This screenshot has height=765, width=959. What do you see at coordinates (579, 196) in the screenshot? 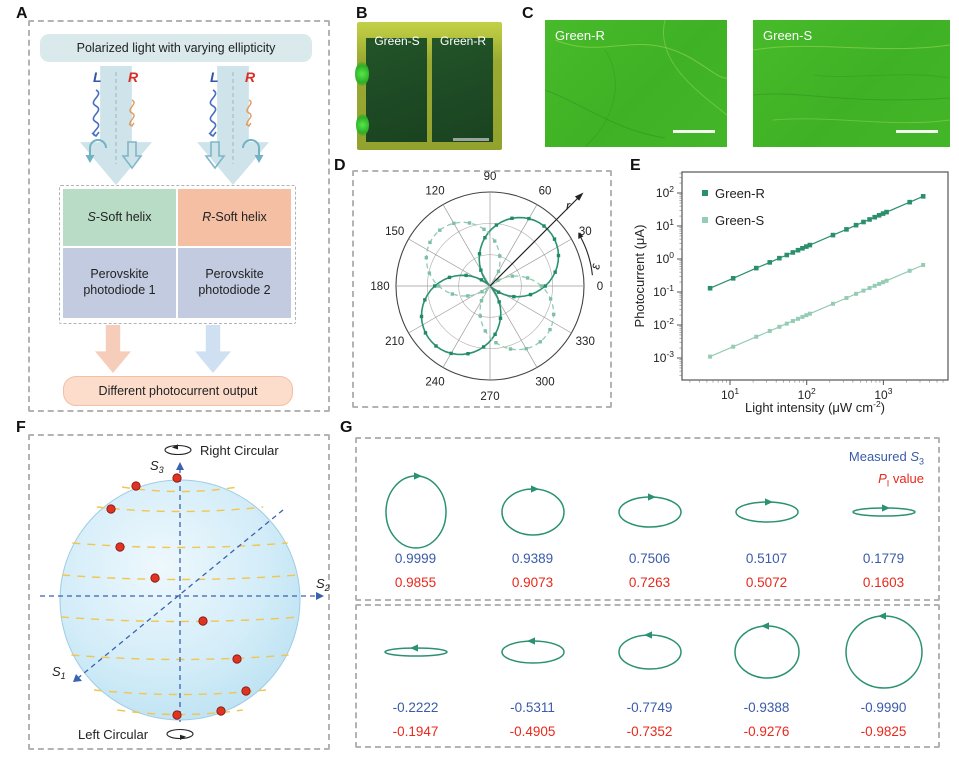
I see `radial-arrowhead` at bounding box center [579, 196].